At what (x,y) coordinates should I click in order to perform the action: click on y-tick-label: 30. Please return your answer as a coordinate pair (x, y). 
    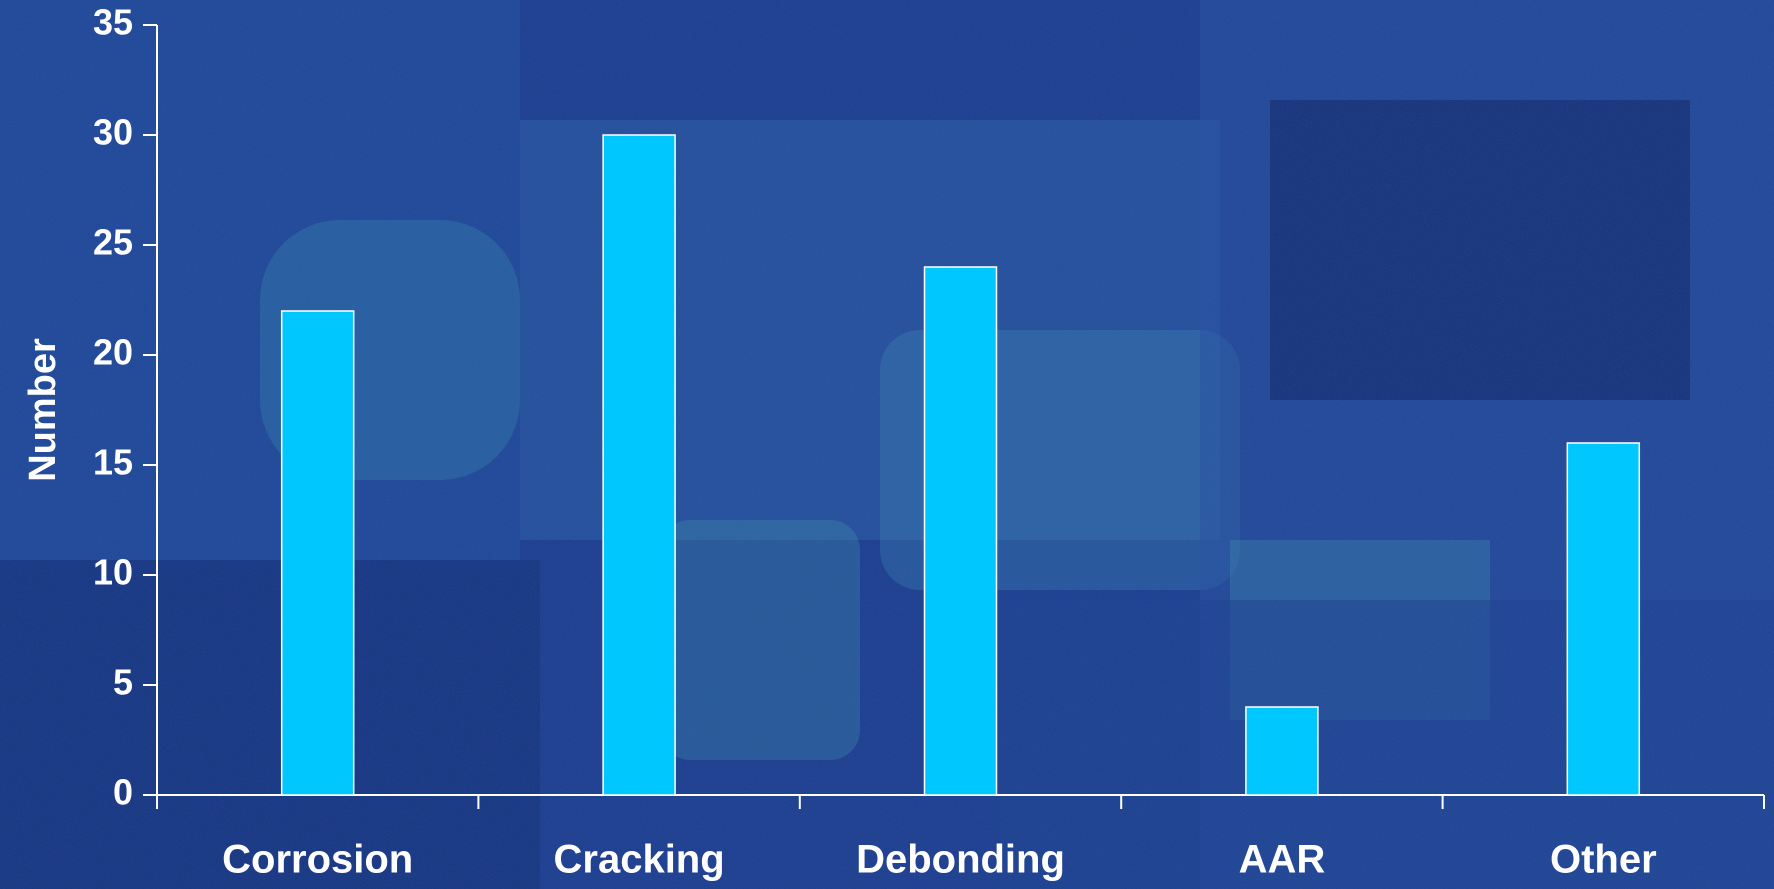
    Looking at the image, I should click on (113, 132).